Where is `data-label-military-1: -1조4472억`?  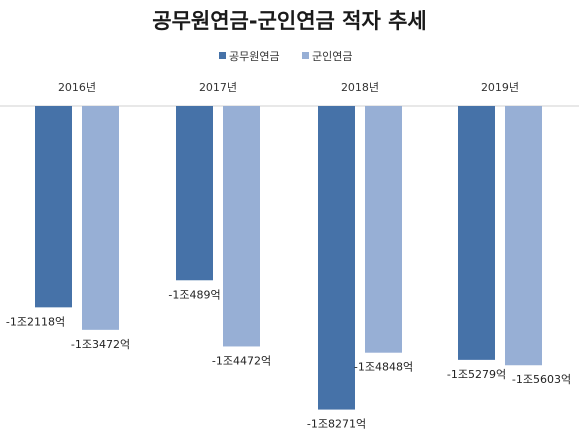 data-label-military-1: -1조4472억 is located at coordinates (241, 360).